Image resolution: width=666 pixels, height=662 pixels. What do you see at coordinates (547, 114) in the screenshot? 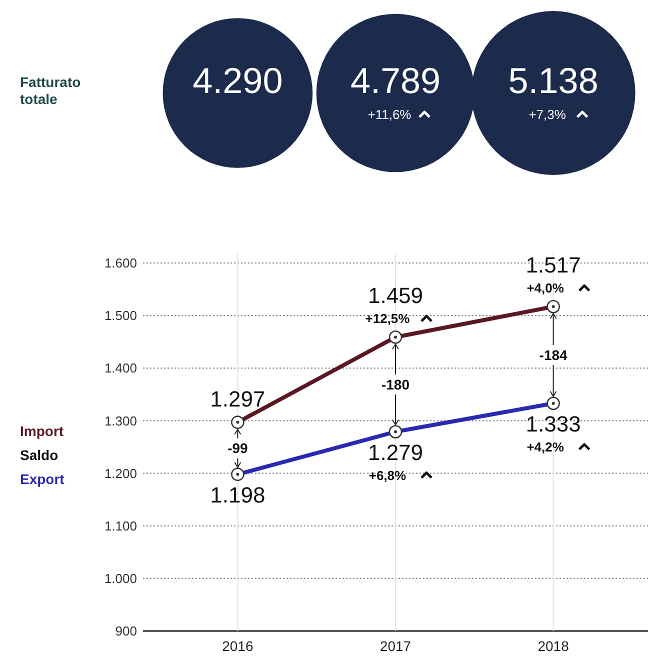
I see `text: +7,3%` at bounding box center [547, 114].